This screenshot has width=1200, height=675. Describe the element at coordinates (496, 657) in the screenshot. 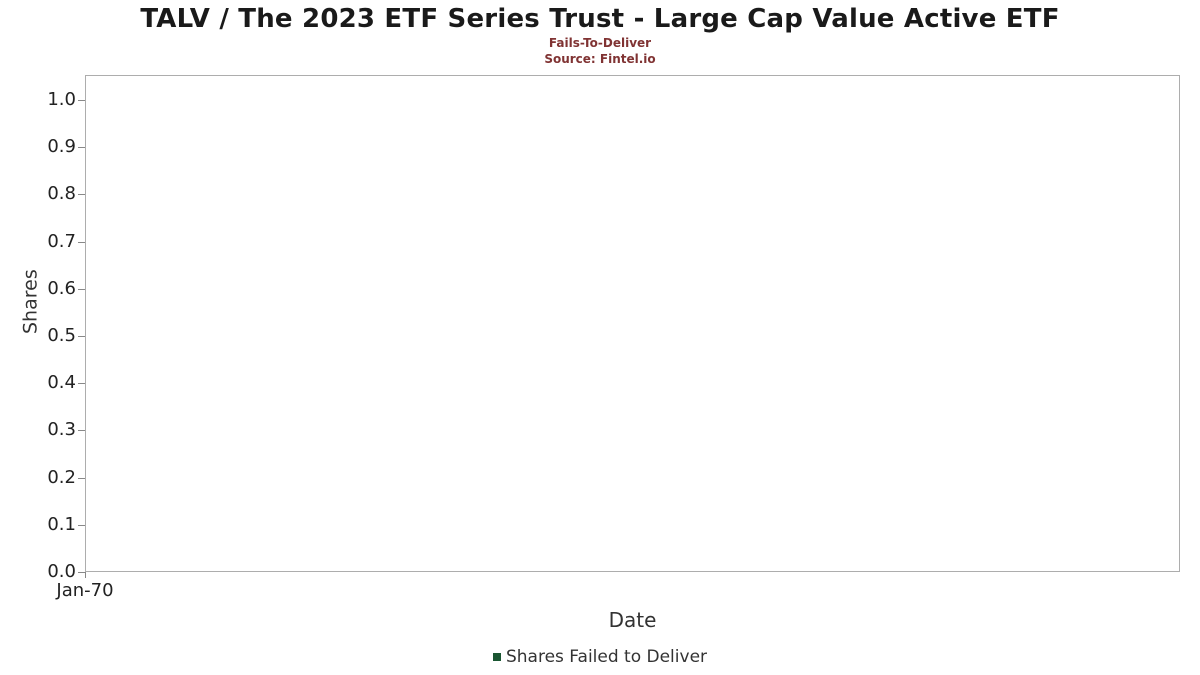

I see `legend-square-marker-icon` at that location.